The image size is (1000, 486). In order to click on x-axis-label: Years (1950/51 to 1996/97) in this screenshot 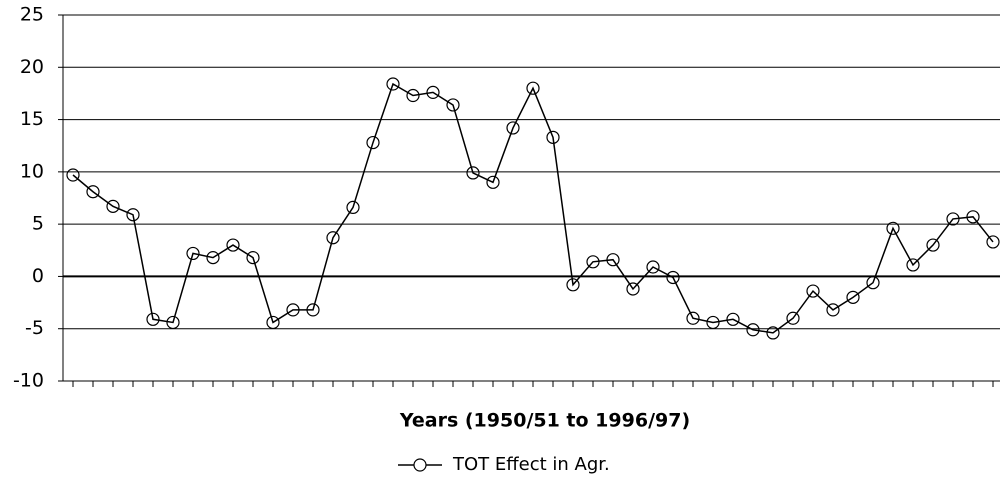, I will do `click(544, 421)`.